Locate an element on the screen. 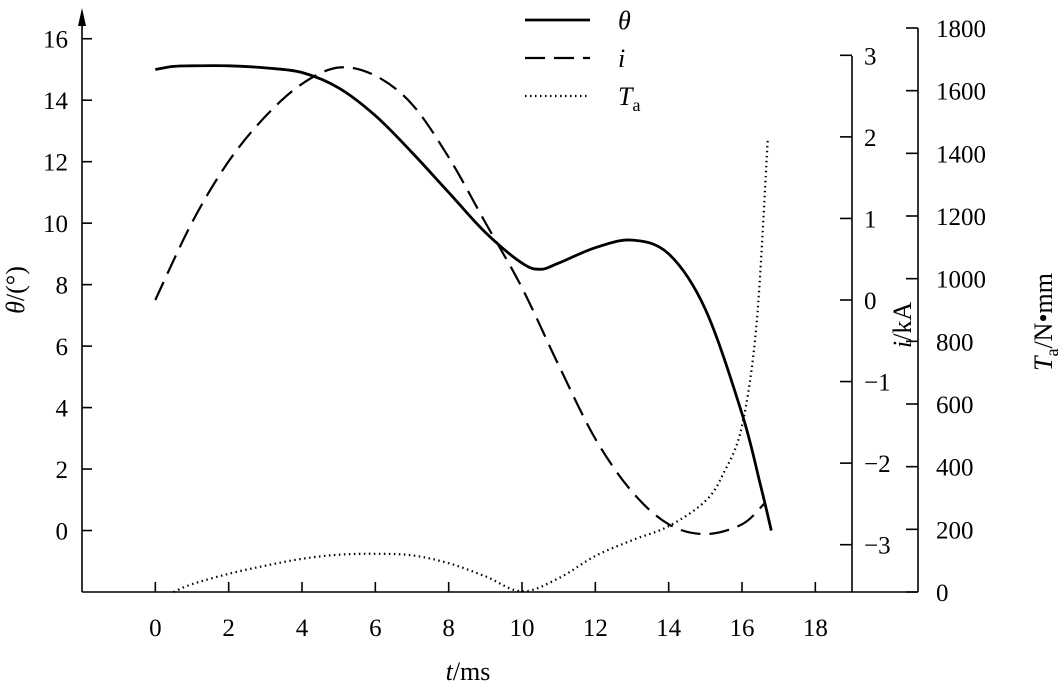 Image resolution: width=1058 pixels, height=685 pixels. y-left-axis-label: θ/(°) is located at coordinates (15, 290).